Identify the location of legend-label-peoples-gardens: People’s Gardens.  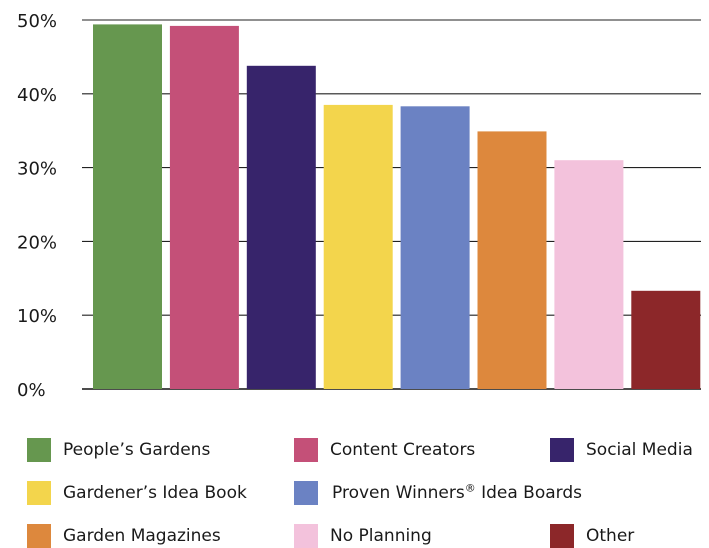
(137, 450).